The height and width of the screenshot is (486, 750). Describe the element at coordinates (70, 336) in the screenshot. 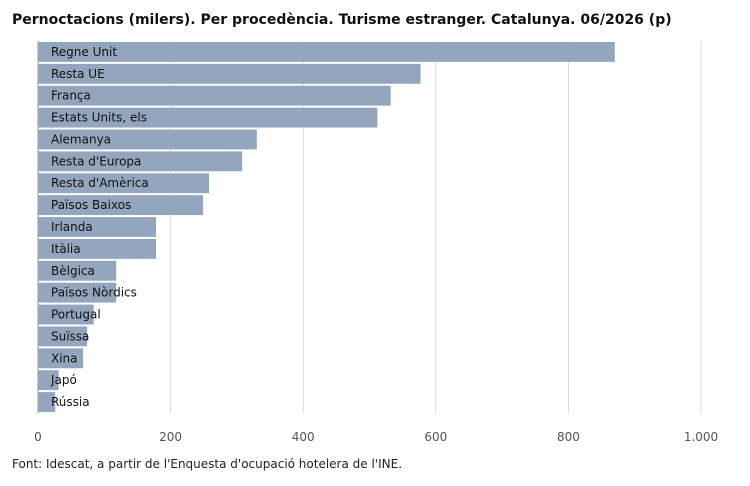

I see `category-label: Suïssa` at that location.